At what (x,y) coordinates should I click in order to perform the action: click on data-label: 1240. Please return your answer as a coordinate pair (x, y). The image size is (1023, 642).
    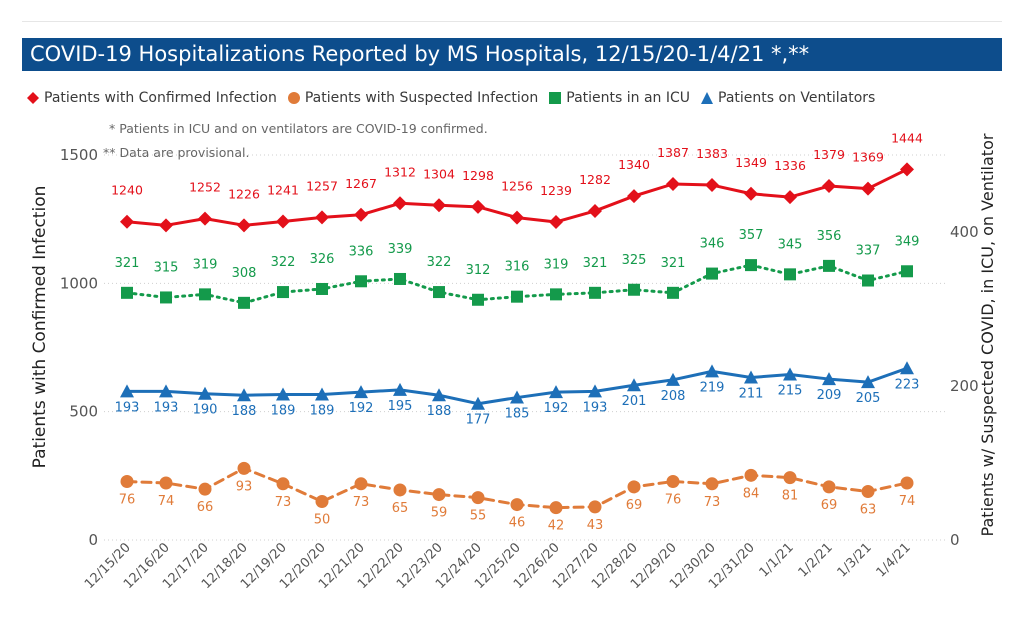
    Looking at the image, I should click on (127, 190).